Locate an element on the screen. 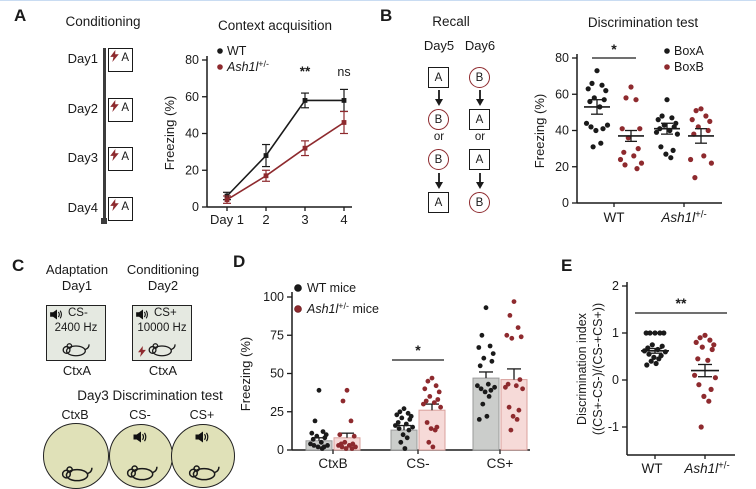 This screenshot has width=756, height=489. context-session-box: CS- 2400 Hz is located at coordinates (76, 333).